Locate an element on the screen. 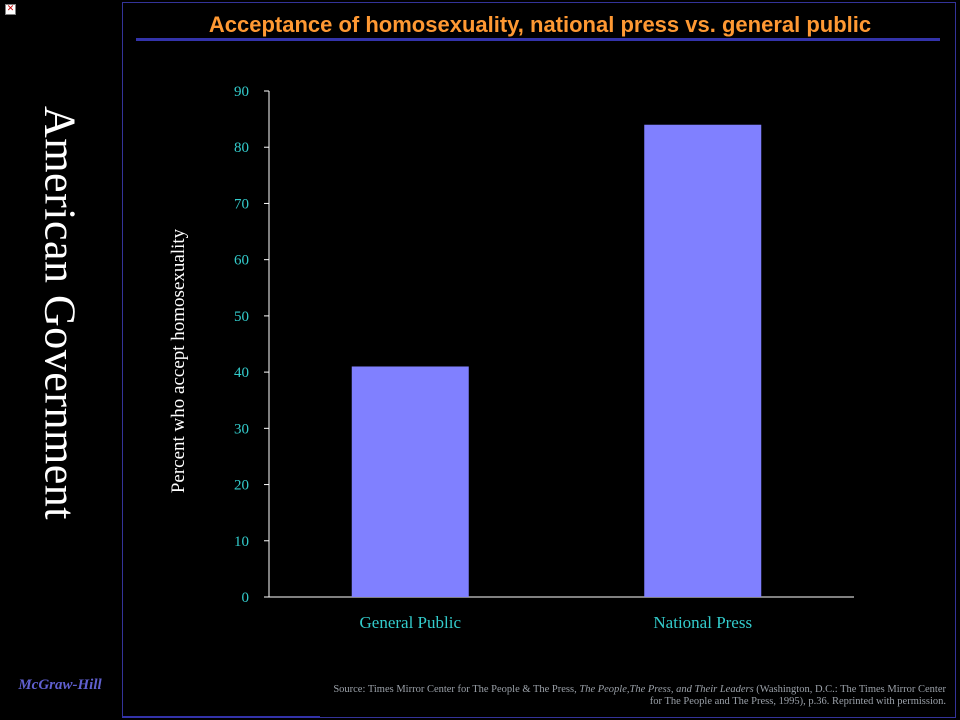 The height and width of the screenshot is (720, 960). y-axis-label: Percent who accept homosexuality is located at coordinates (178, 360).